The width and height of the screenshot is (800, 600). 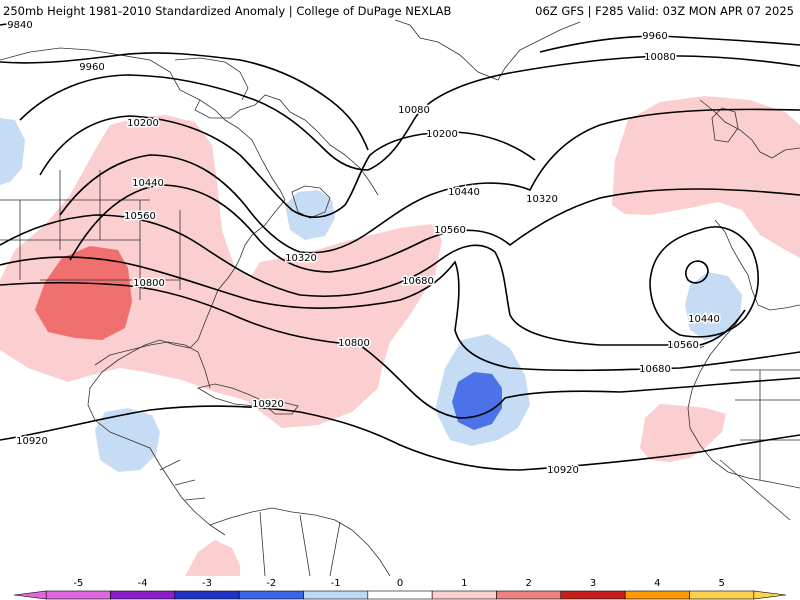 What do you see at coordinates (683, 433) in the screenshot?
I see `positive-anomaly-africa` at bounding box center [683, 433].